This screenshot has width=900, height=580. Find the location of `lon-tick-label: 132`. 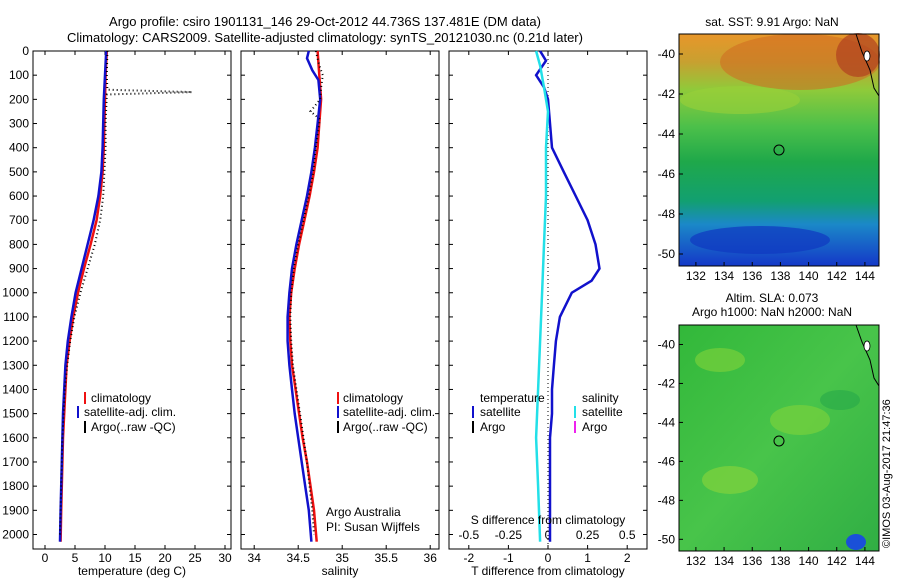

lon-tick-label: 132 is located at coordinates (696, 276).